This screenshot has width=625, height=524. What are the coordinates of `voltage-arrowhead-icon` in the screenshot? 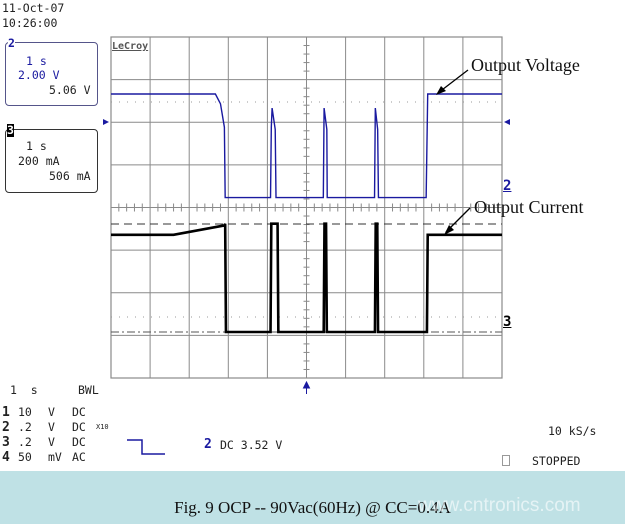 It's located at (441, 90).